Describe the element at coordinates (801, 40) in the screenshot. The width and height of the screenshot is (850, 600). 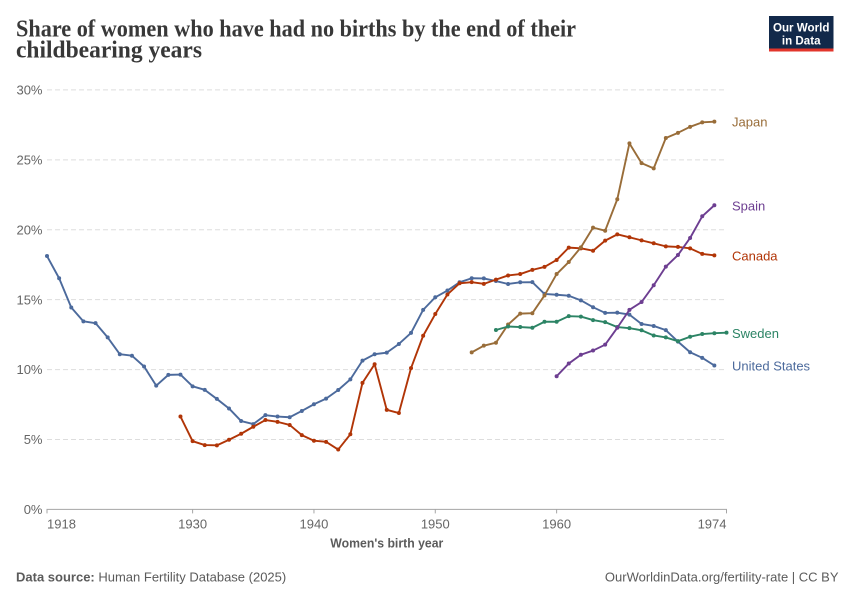
I see `svg-text: in Data` at that location.